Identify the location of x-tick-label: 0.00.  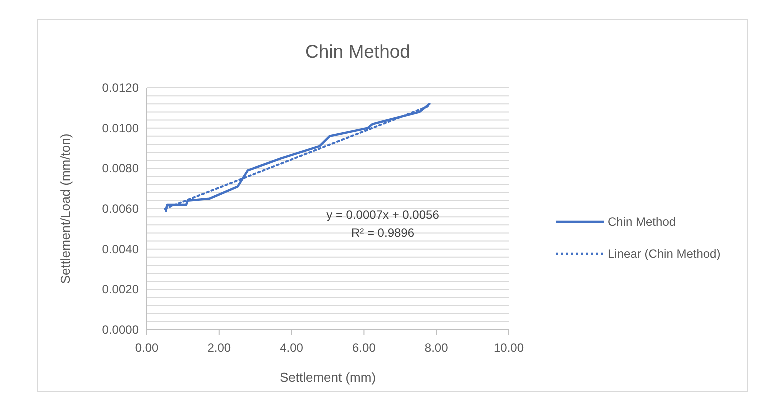
(147, 348).